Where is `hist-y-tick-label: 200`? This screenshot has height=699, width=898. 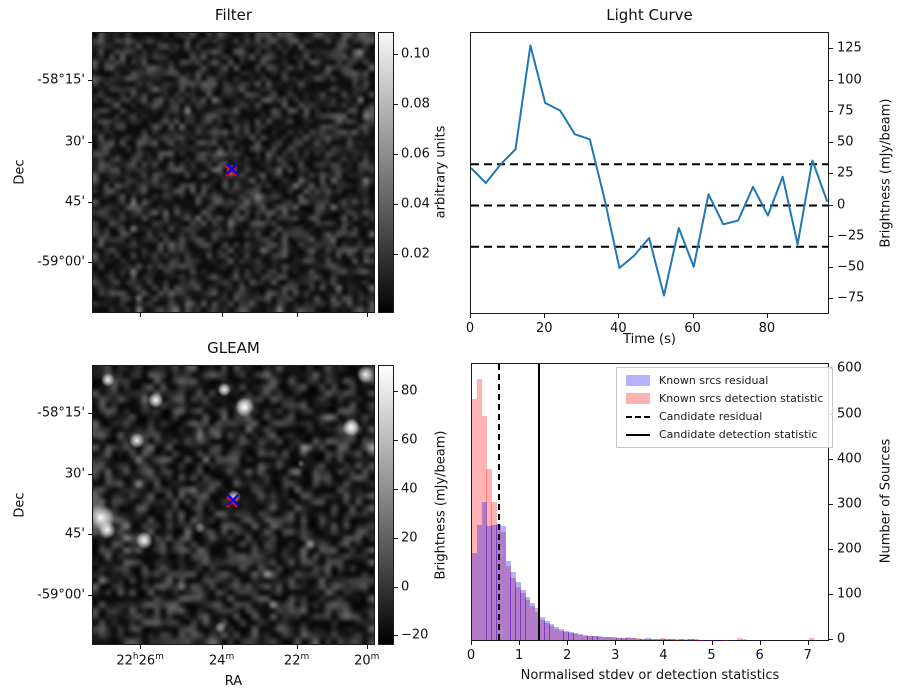
hist-y-tick-label: 200 is located at coordinates (849, 549).